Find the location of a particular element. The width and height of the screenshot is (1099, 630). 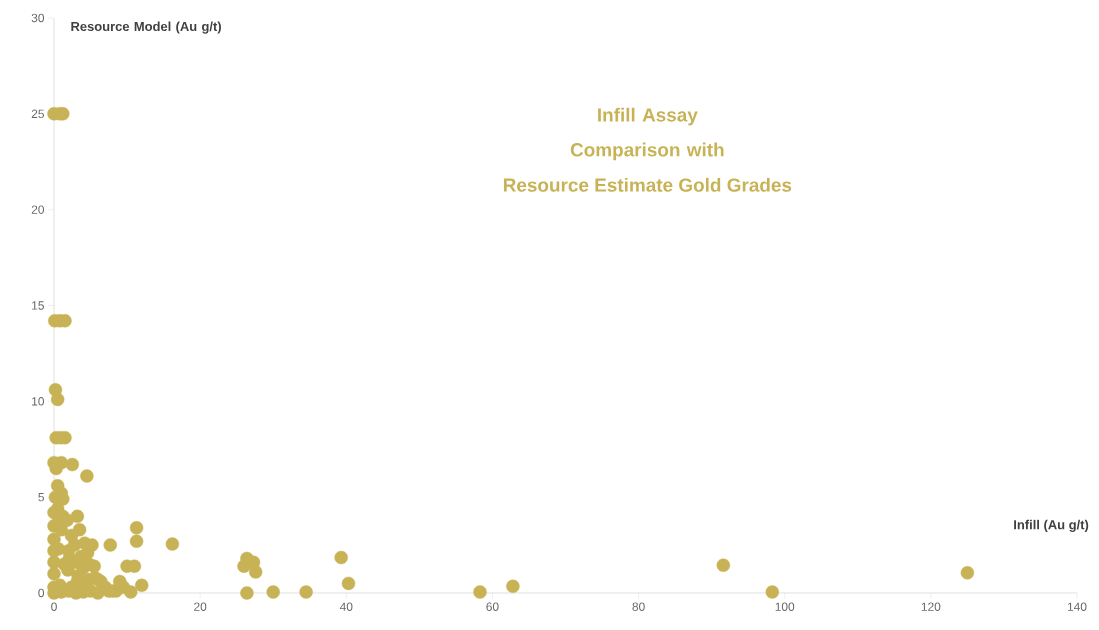

y-tick-label: 15 is located at coordinates (38, 305).